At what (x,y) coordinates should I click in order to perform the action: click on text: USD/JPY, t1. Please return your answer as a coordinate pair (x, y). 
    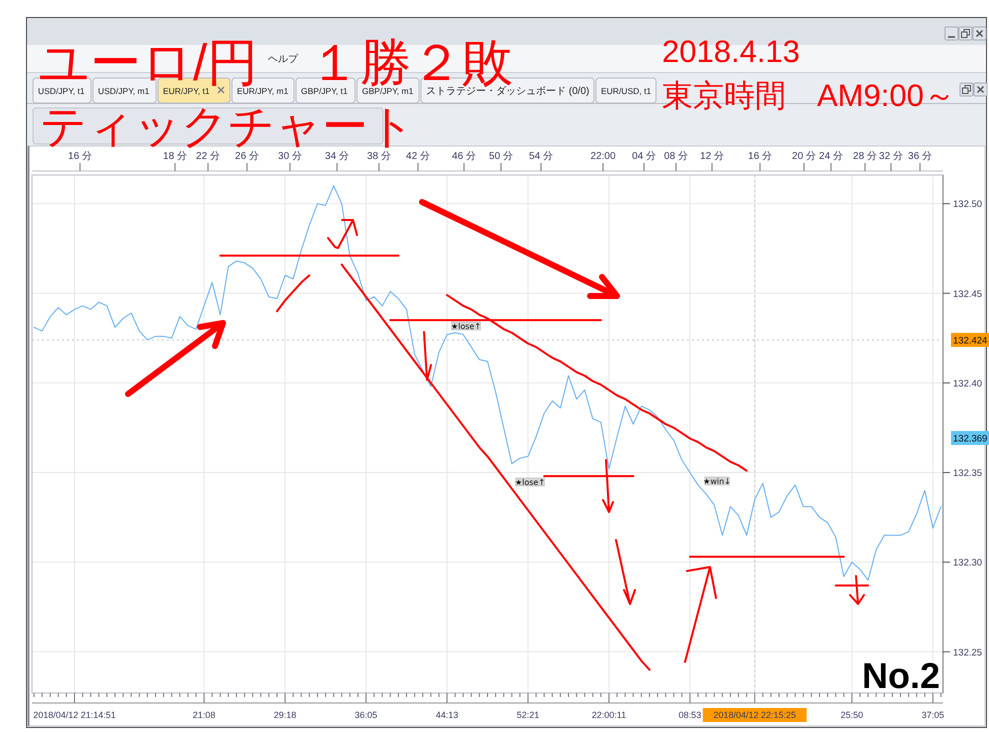
    Looking at the image, I should click on (61, 91).